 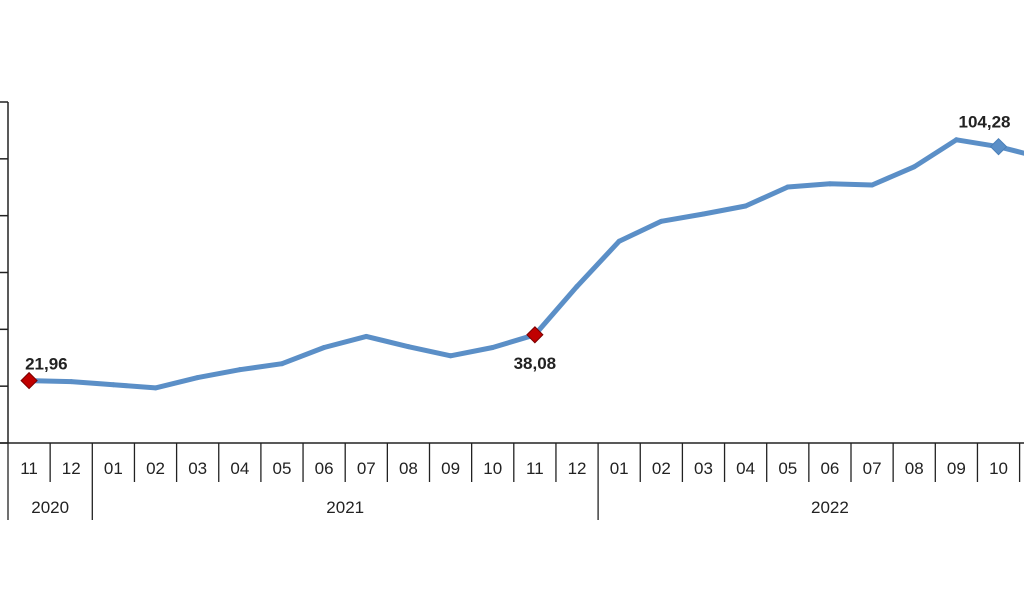 What do you see at coordinates (46, 364) in the screenshot?
I see `data-label: 21,96` at bounding box center [46, 364].